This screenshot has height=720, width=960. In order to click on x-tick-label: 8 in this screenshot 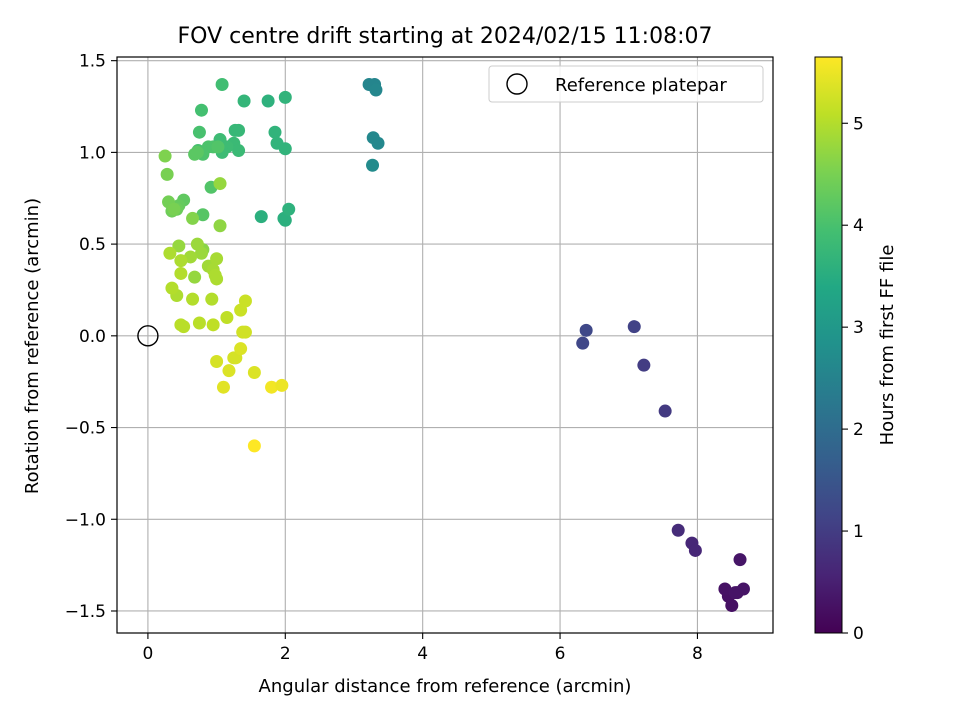, I will do `click(697, 654)`.